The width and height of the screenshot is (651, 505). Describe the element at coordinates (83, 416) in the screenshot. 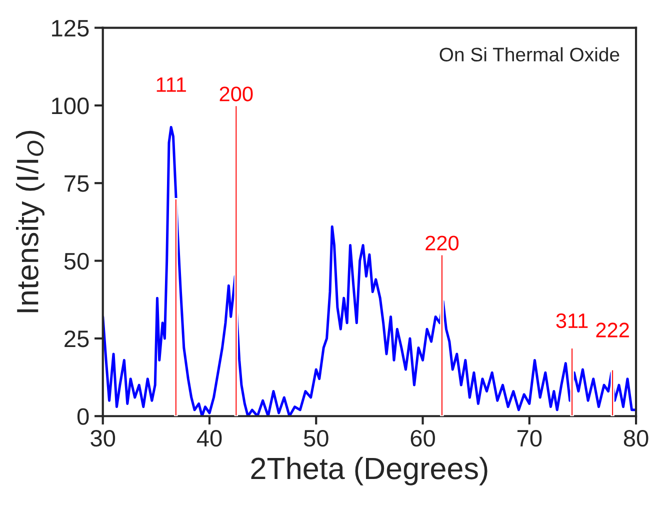

I see `y-tick-label: 0` at that location.